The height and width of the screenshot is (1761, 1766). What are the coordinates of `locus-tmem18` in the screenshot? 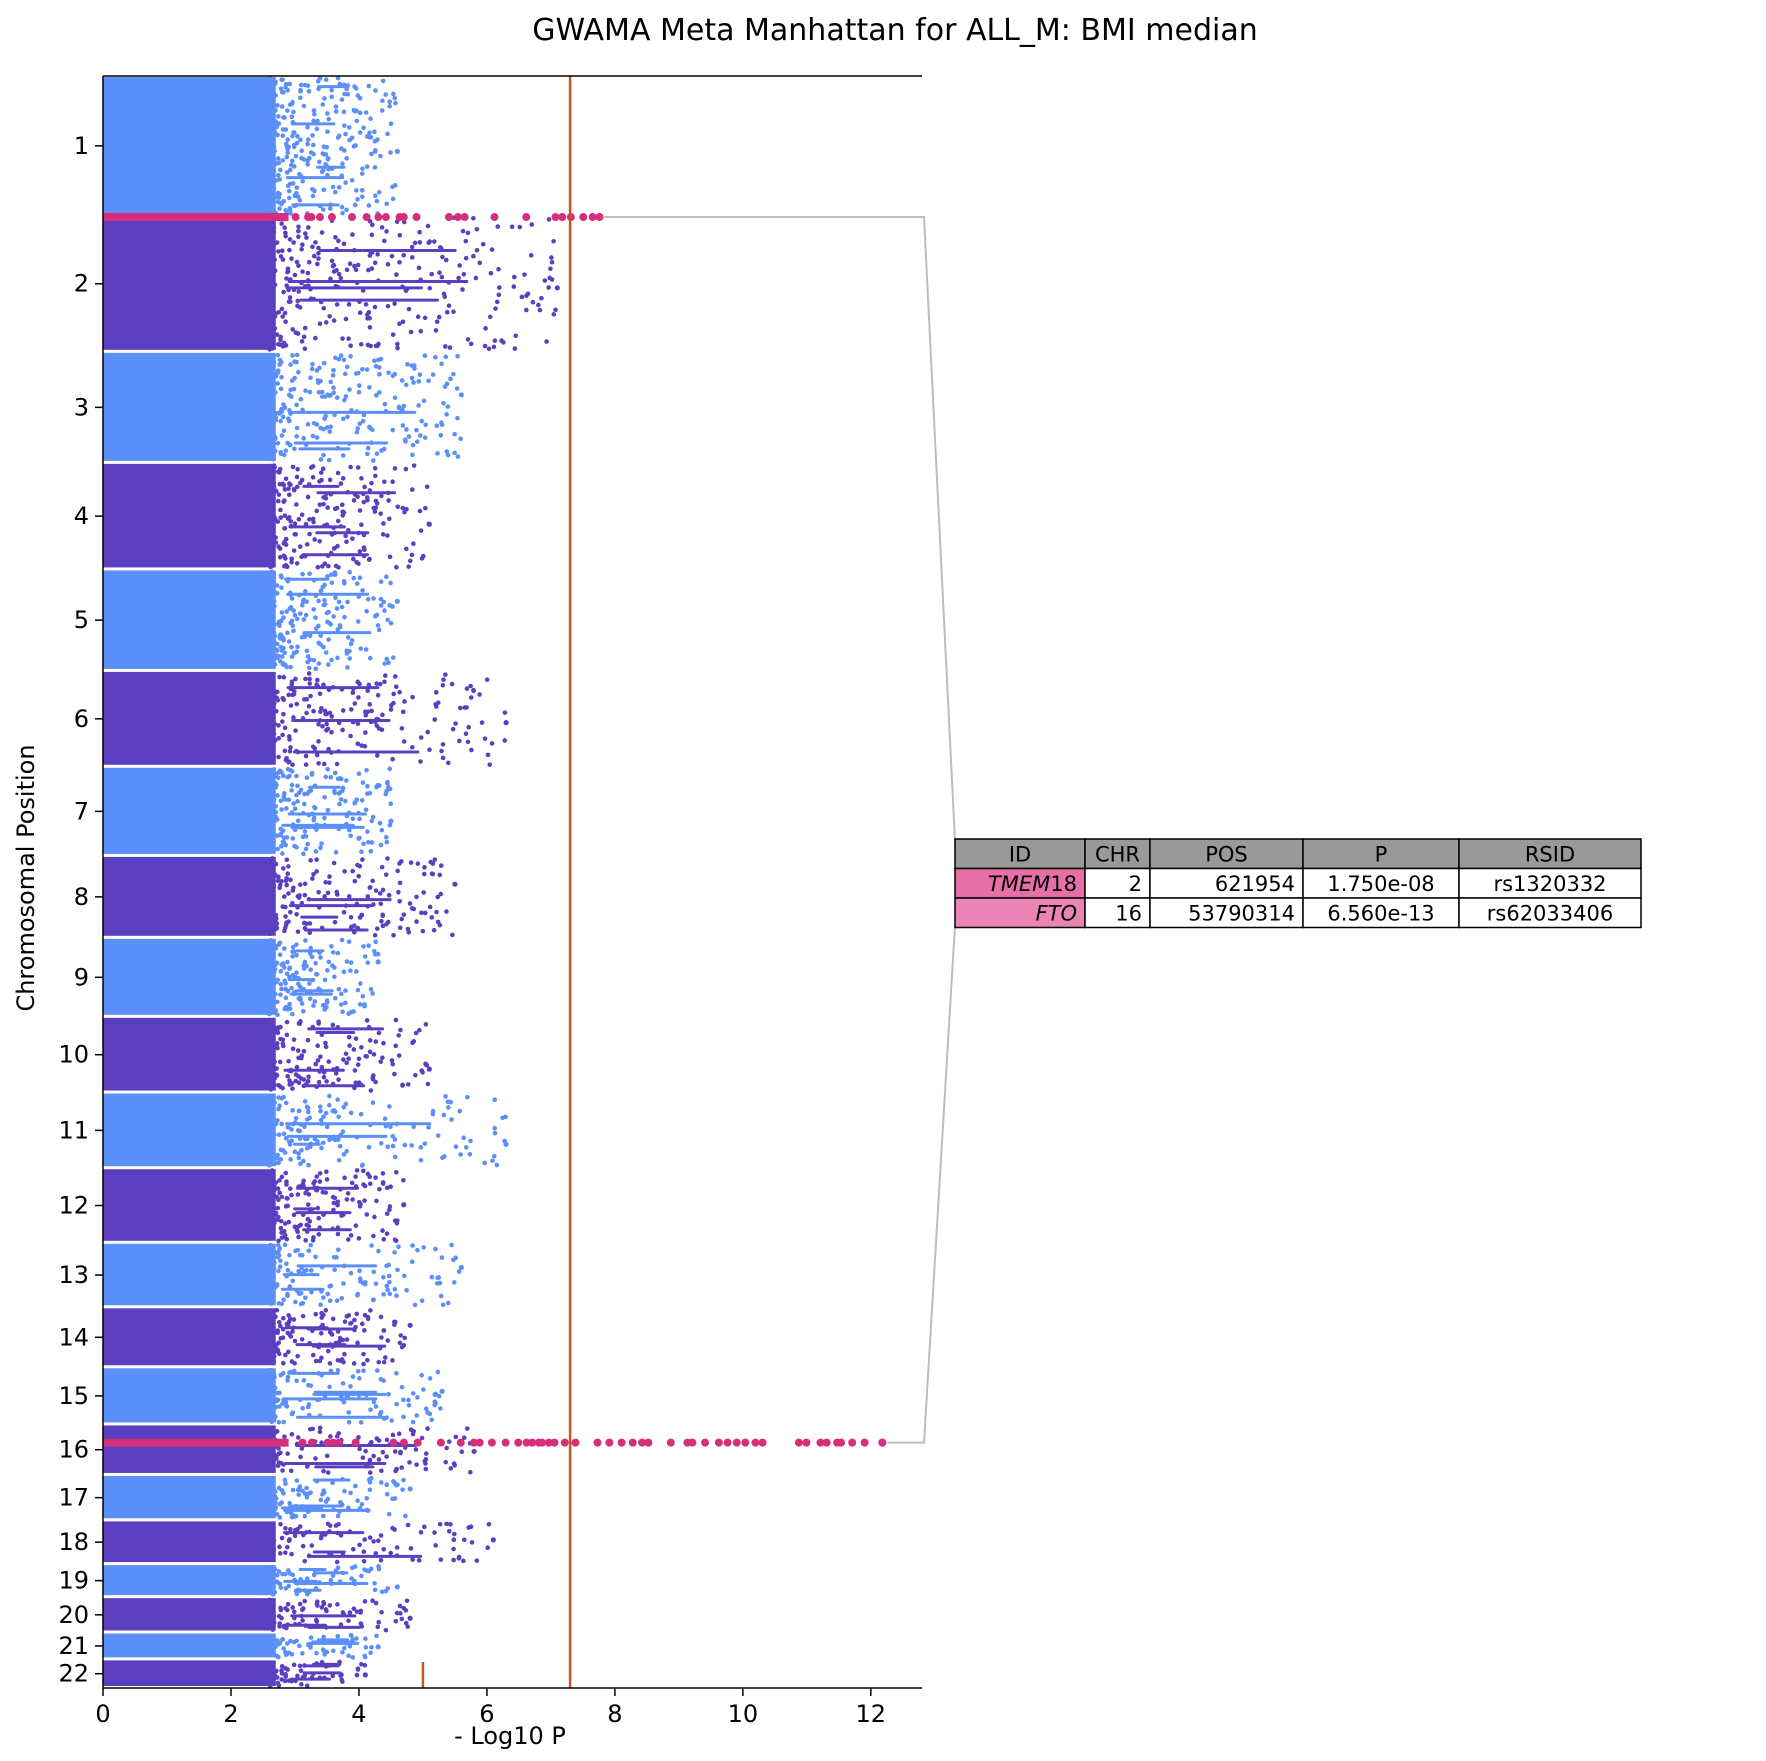 It's located at (353, 217).